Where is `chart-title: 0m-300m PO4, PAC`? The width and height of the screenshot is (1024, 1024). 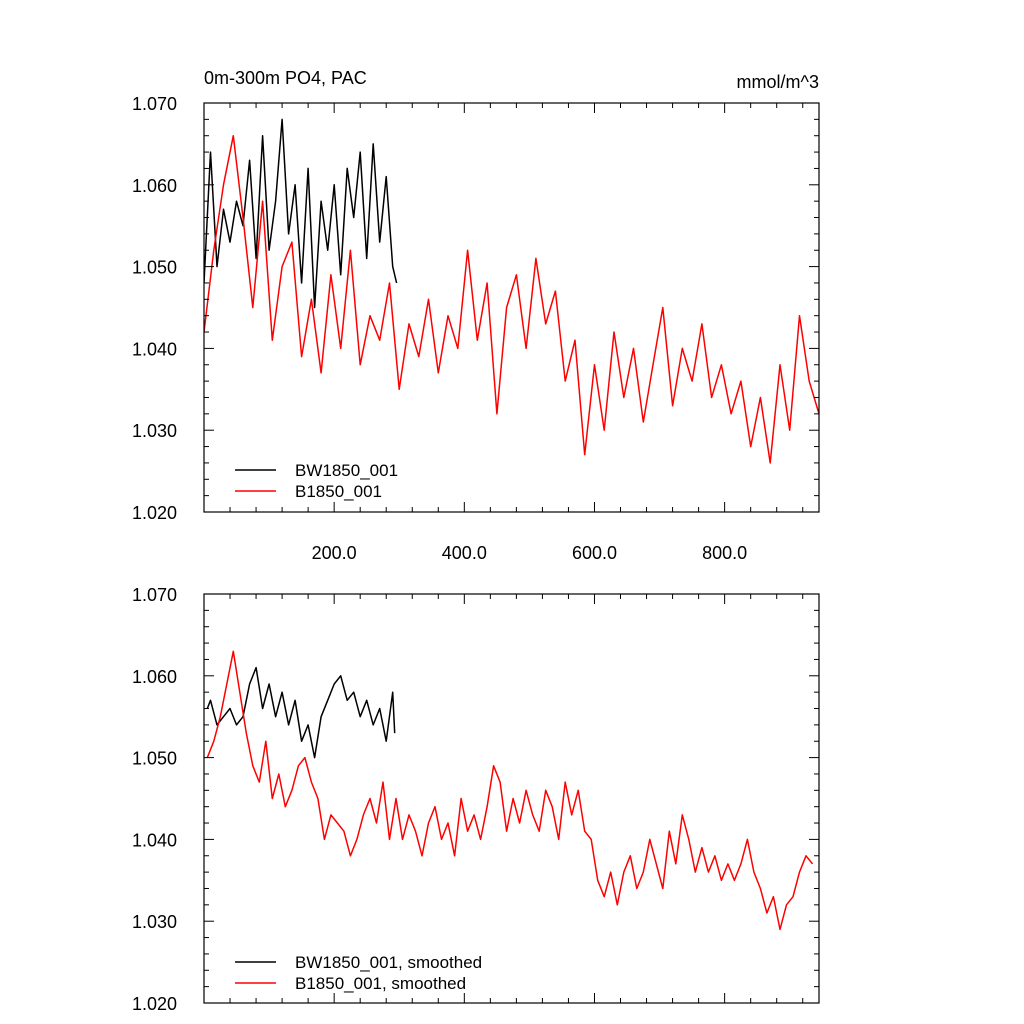
chart-title: 0m-300m PO4, PAC is located at coordinates (285, 78).